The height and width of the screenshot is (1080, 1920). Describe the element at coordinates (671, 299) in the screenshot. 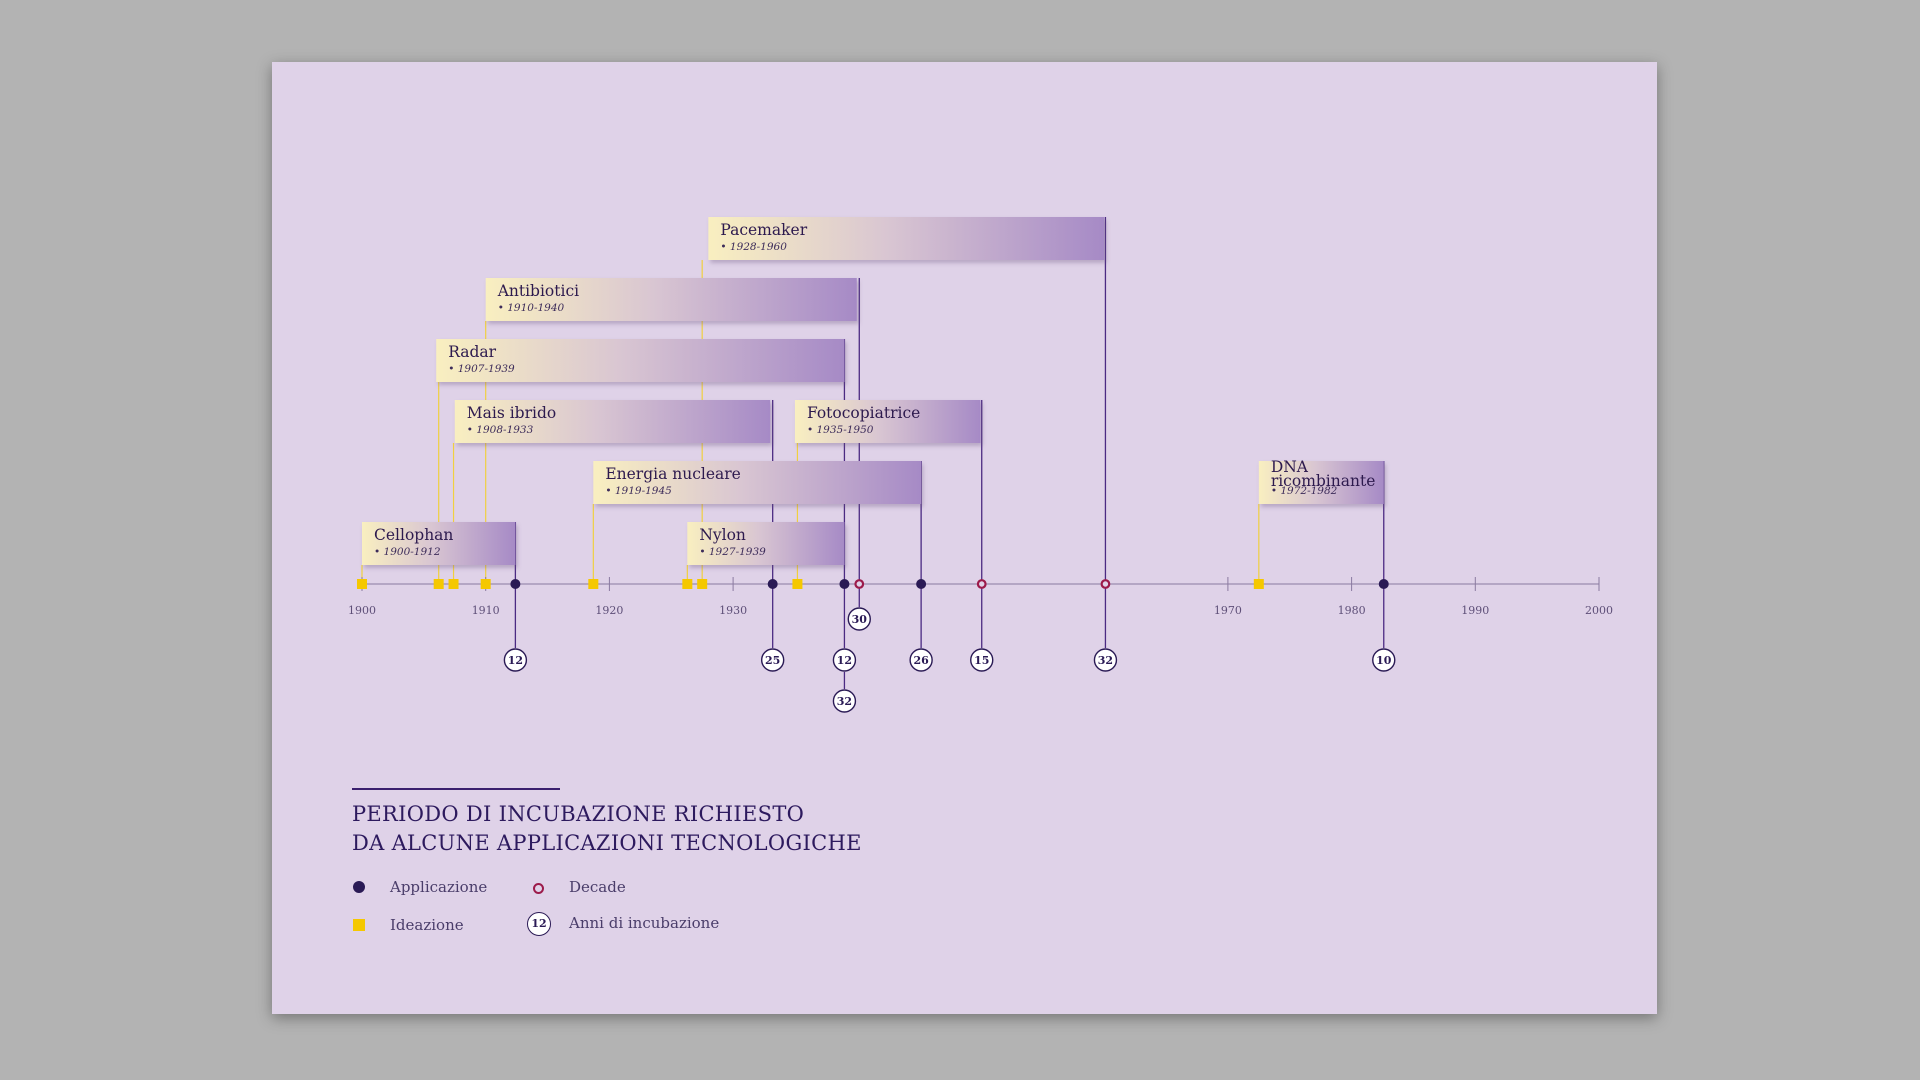

I see `bar-antibiotici` at that location.